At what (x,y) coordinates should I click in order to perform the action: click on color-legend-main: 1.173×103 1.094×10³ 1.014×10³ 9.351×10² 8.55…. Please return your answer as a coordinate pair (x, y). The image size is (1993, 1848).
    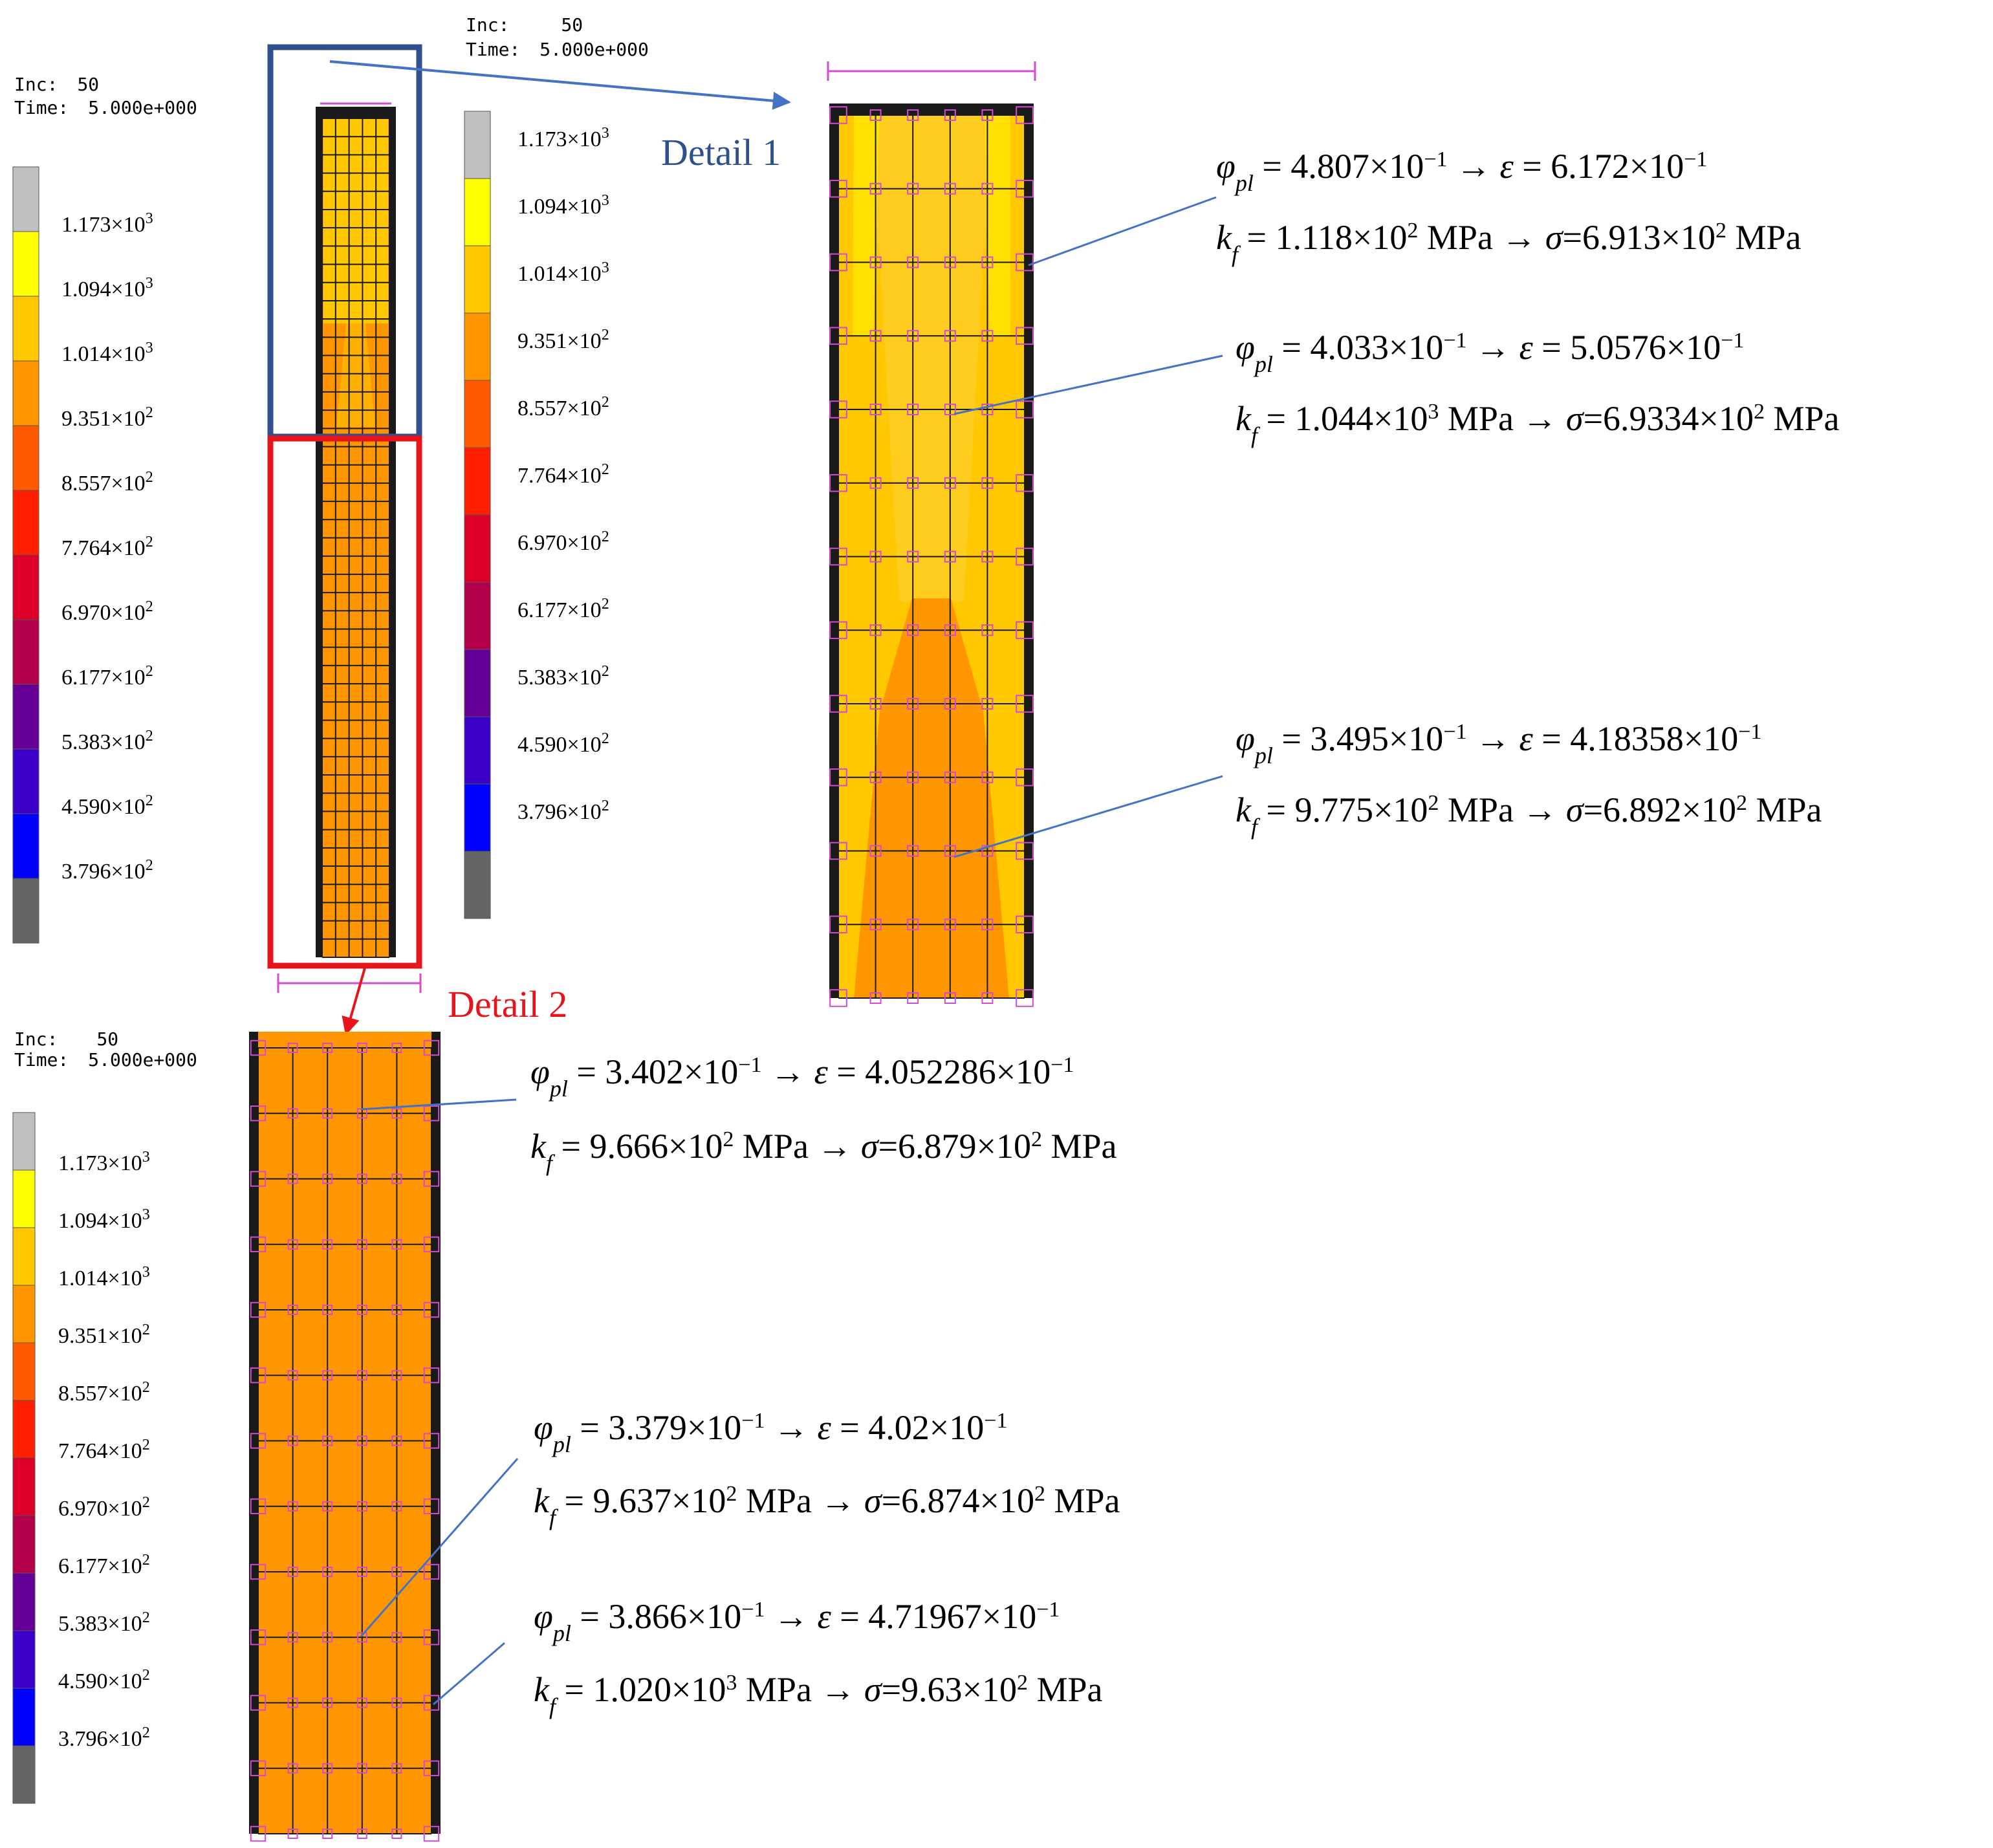
    Looking at the image, I should click on (82, 555).